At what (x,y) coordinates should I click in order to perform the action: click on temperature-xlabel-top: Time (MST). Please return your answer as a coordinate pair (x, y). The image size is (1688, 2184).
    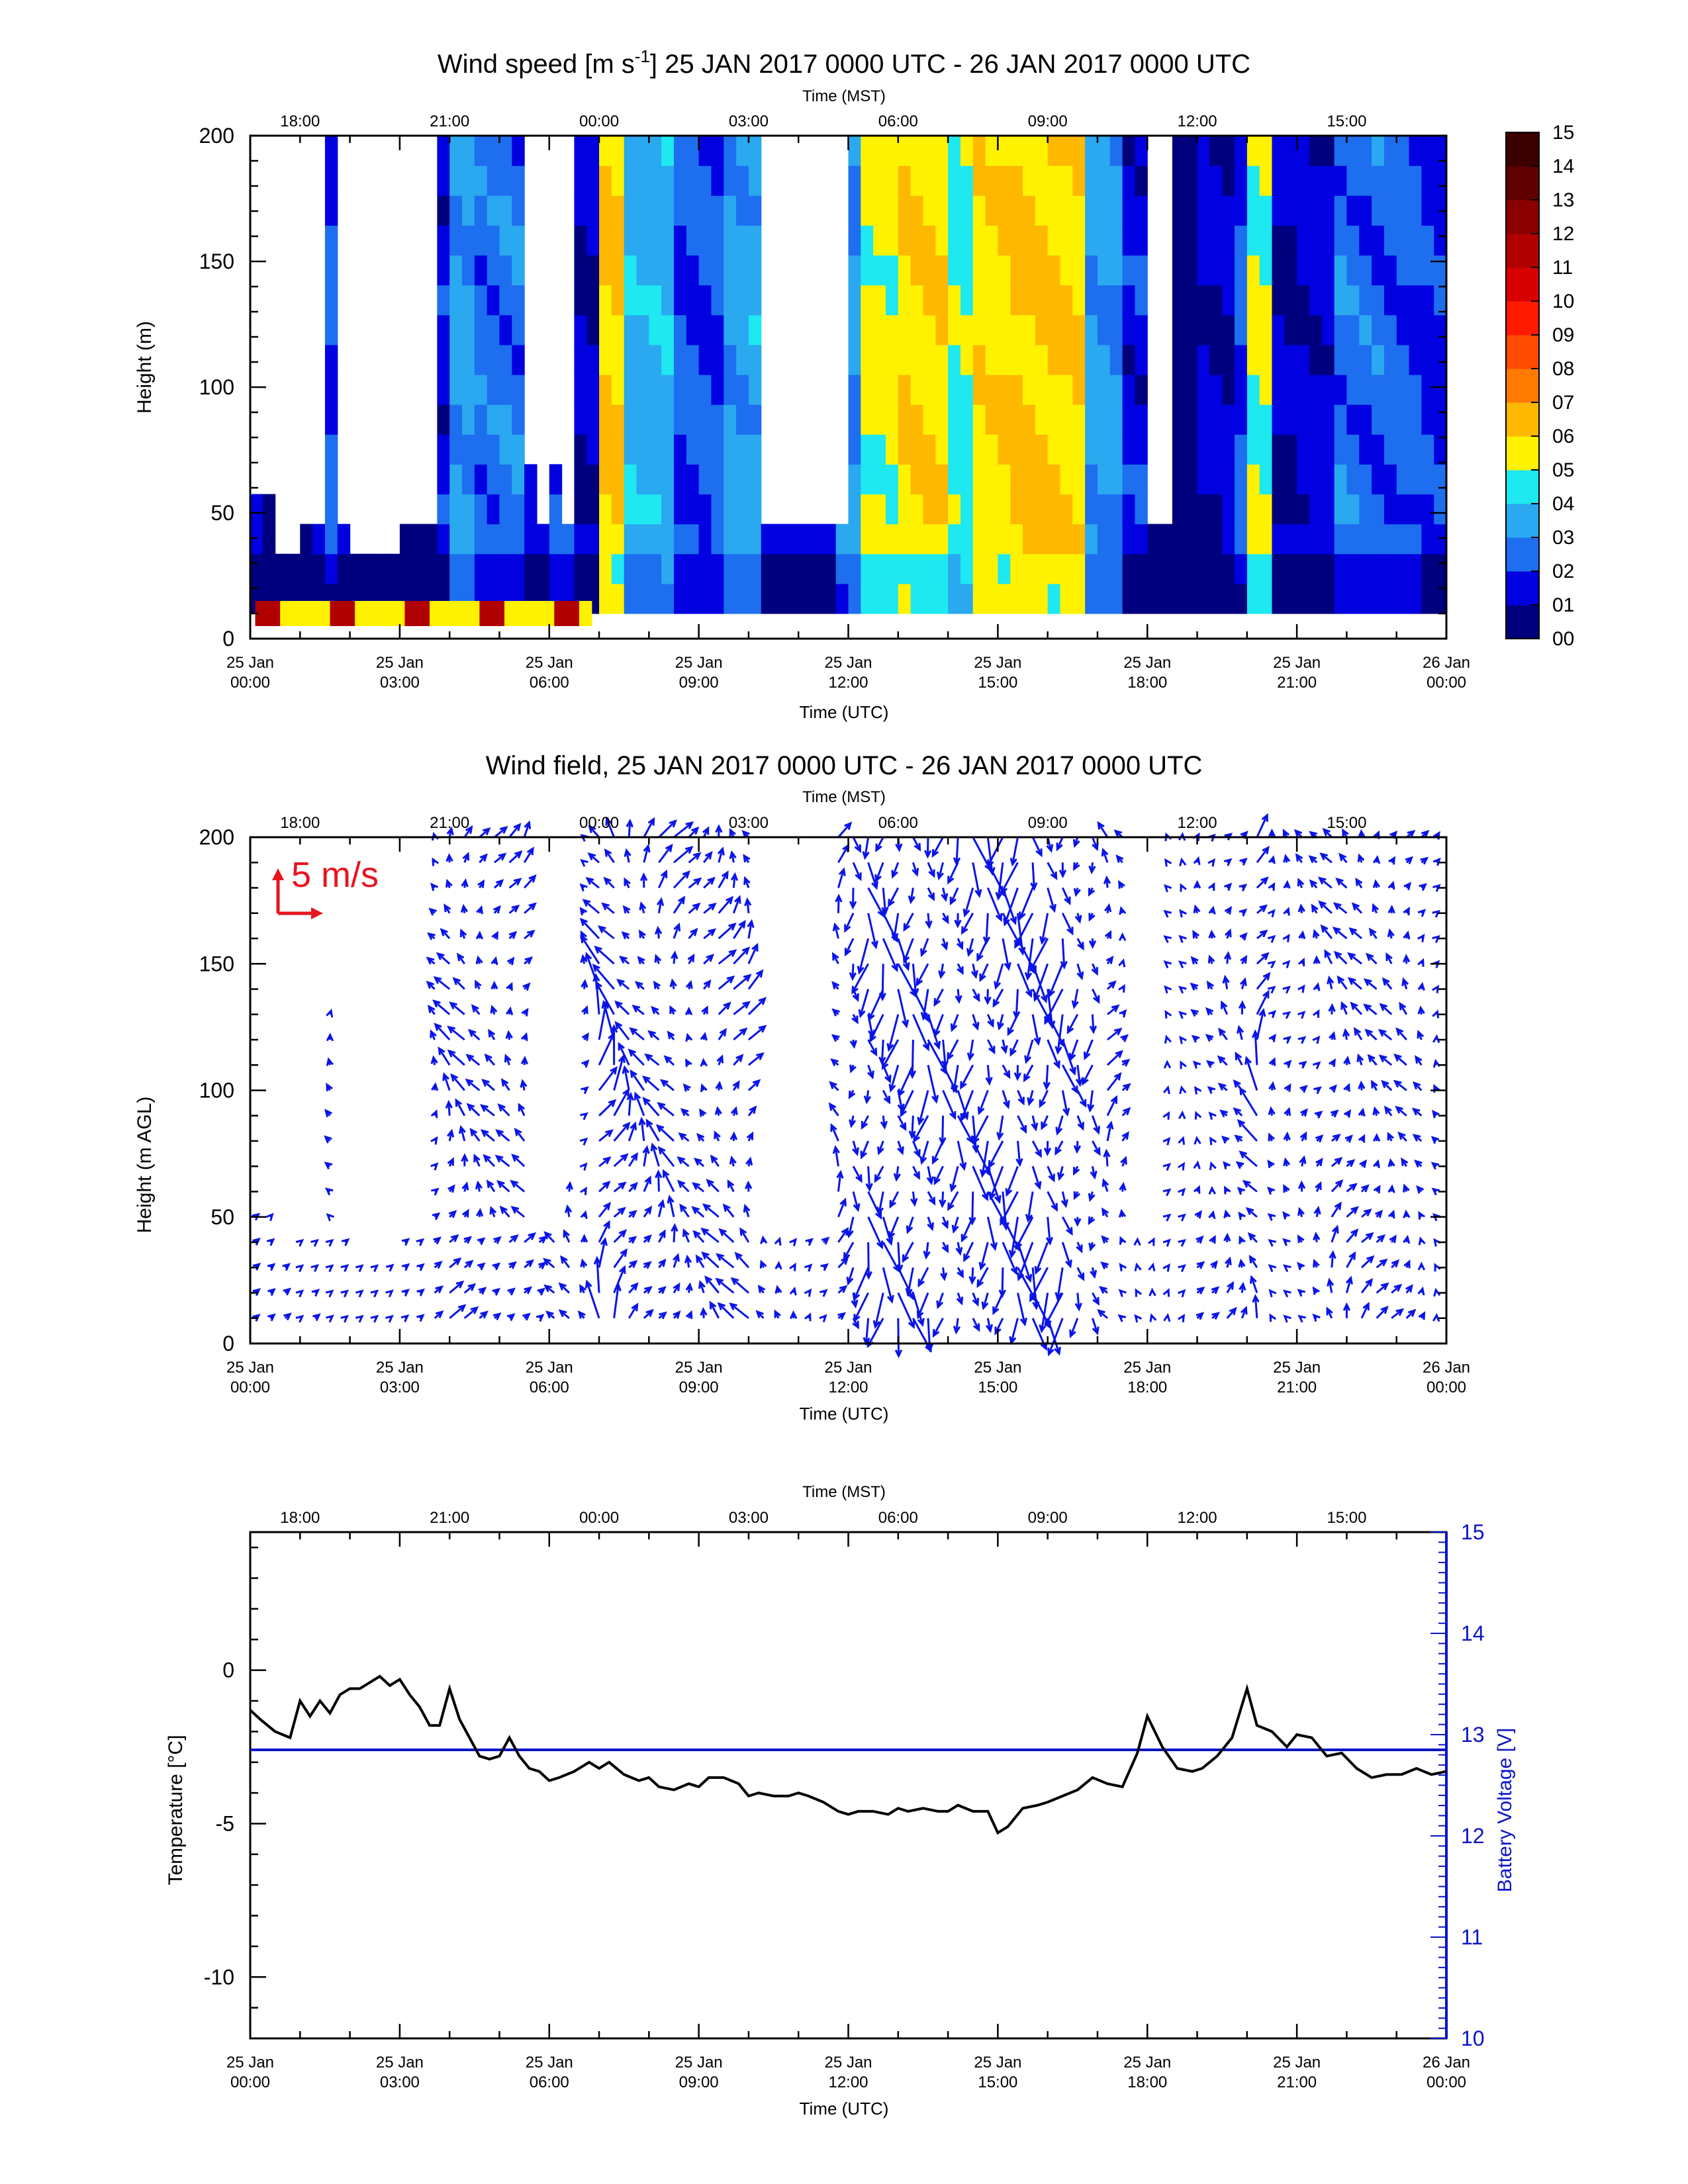
    Looking at the image, I should click on (844, 1492).